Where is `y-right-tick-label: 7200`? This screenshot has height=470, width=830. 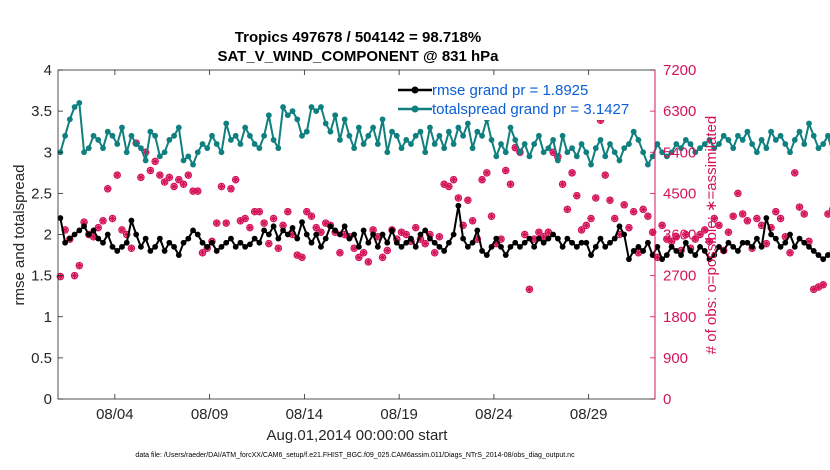 y-right-tick-label: 7200 is located at coordinates (679, 70).